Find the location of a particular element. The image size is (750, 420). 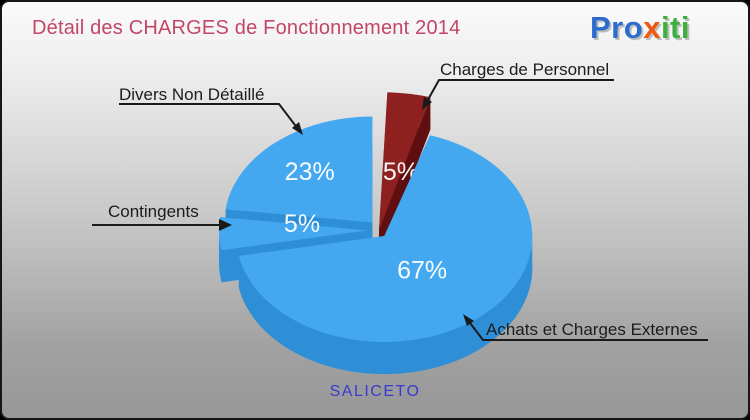

proxiti-logo: Proxiti is located at coordinates (640, 28).